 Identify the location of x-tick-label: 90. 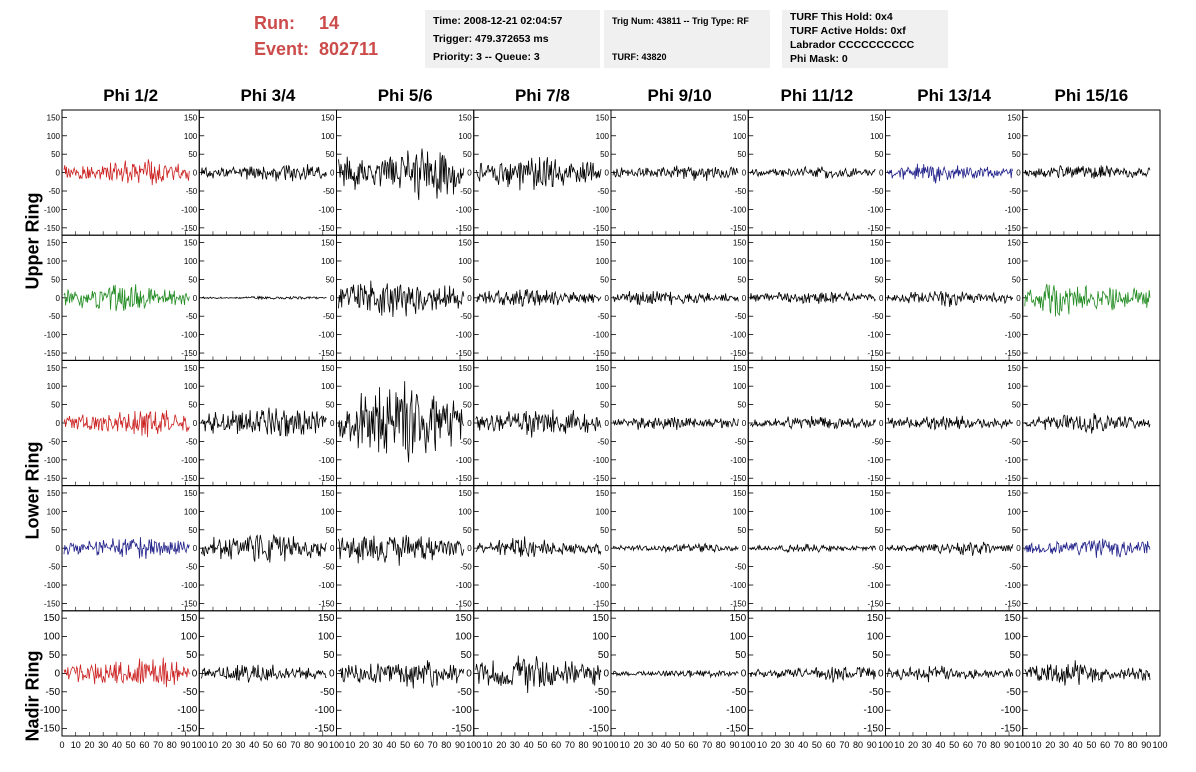
(1009, 745).